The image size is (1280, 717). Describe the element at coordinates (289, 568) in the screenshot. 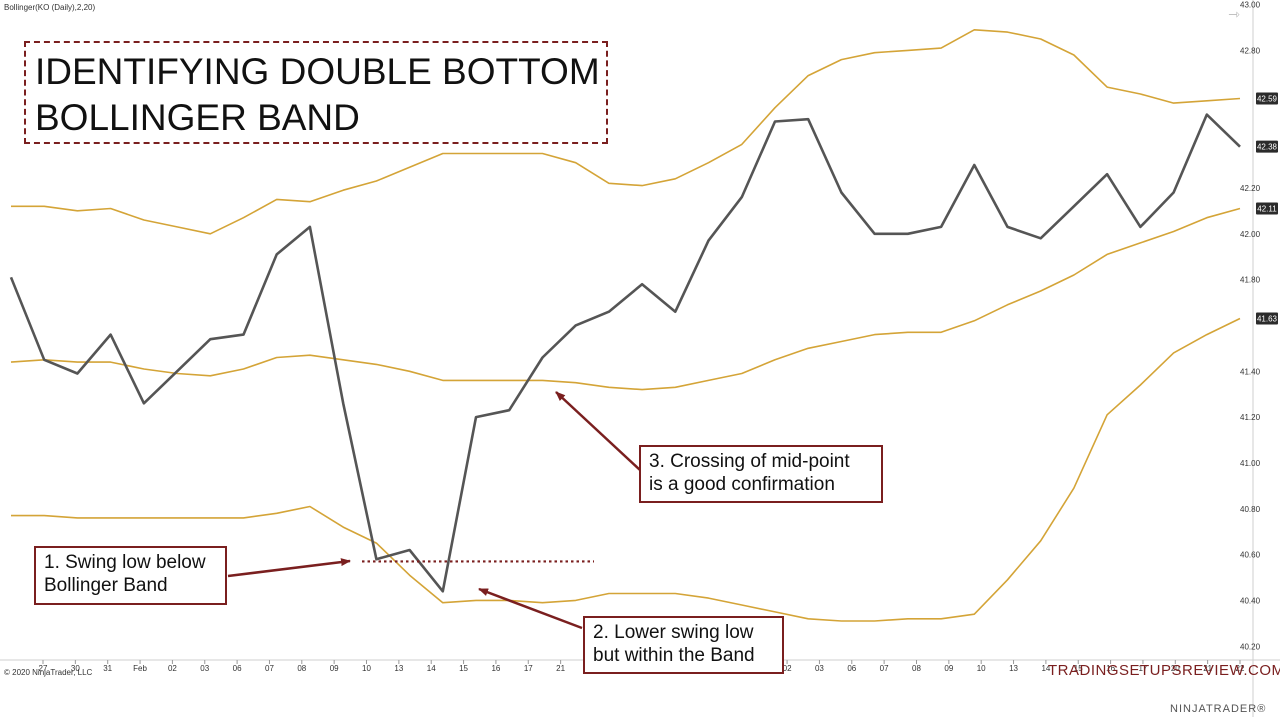

I see `arrow-swing-low` at that location.